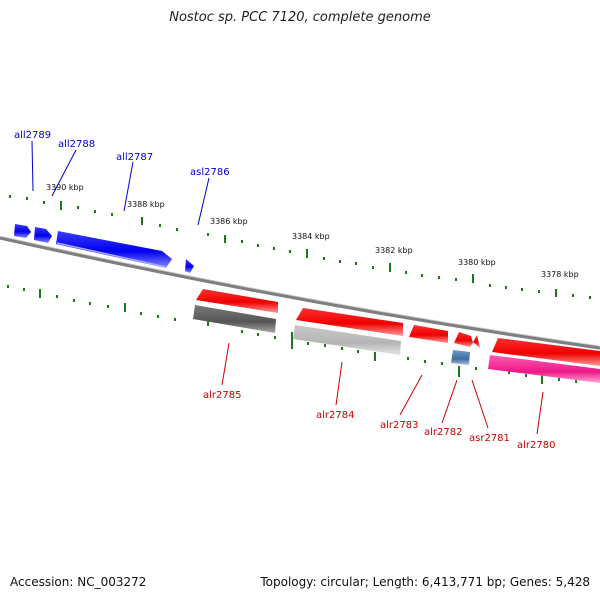 The image size is (600, 600). I want to click on kbp-label: 3386 kbp, so click(229, 221).